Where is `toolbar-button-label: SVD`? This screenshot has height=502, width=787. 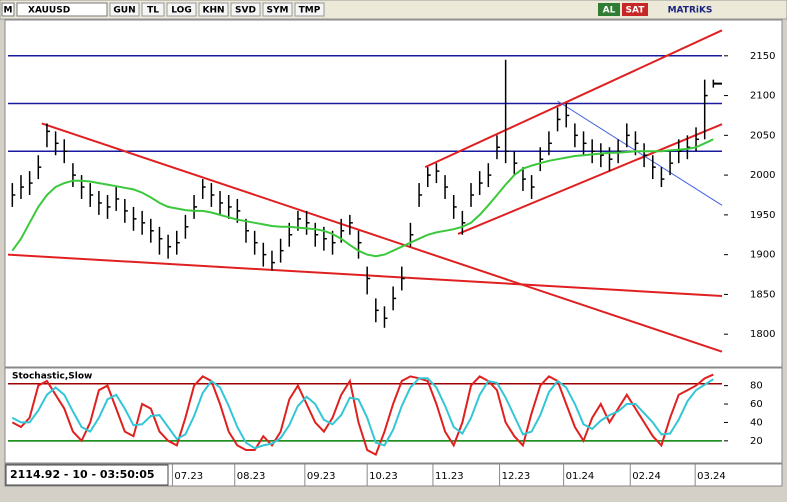
toolbar-button-label: SVD is located at coordinates (245, 11).